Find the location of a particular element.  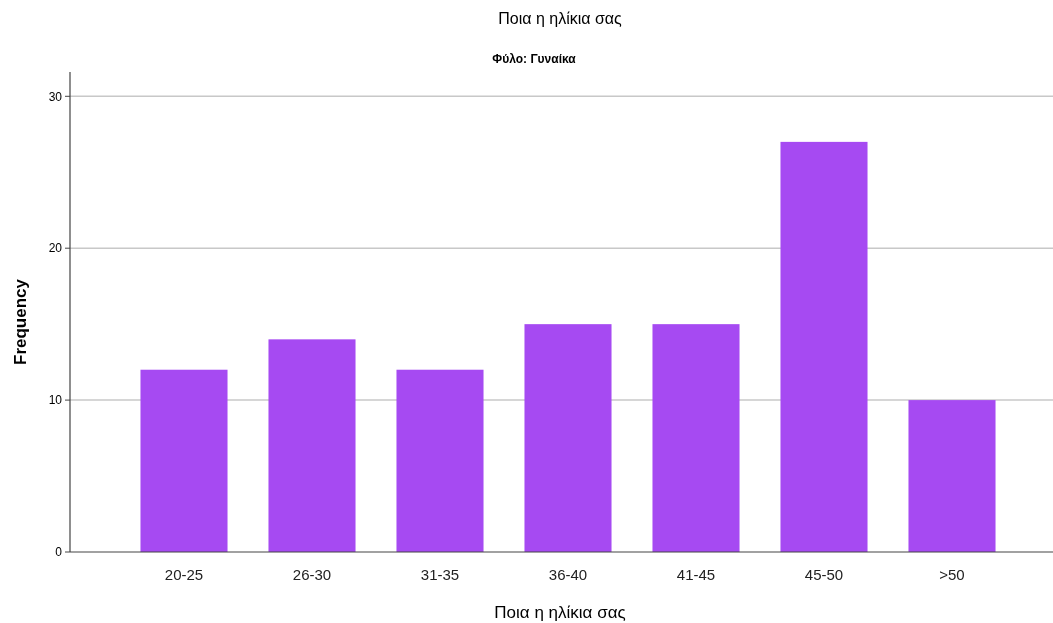

x-tick-label: >50 is located at coordinates (952, 574).